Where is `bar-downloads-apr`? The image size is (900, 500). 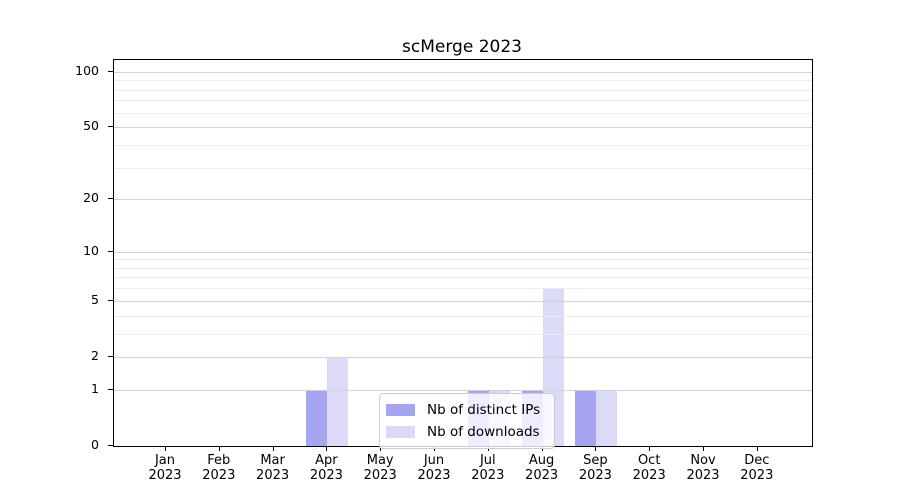
bar-downloads-apr is located at coordinates (338, 401).